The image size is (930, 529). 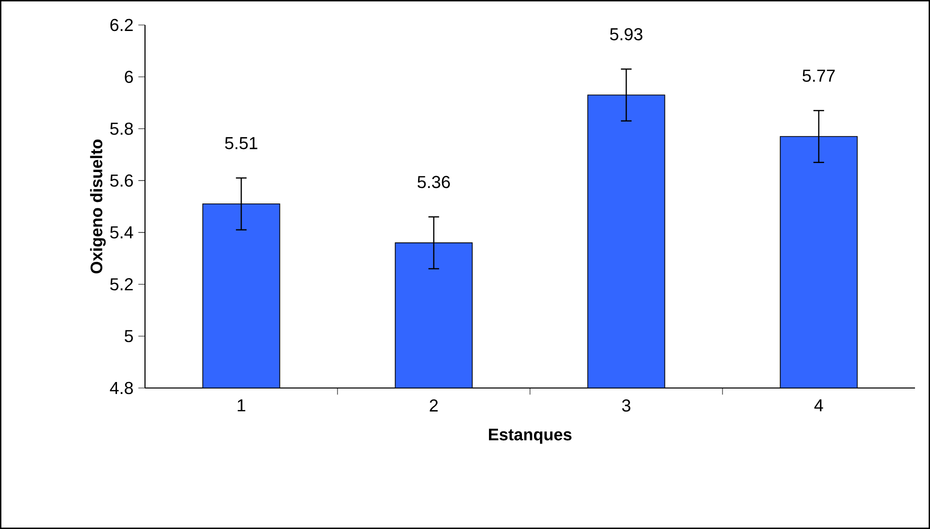 What do you see at coordinates (121, 180) in the screenshot?
I see `y-tick-label: 5.6` at bounding box center [121, 180].